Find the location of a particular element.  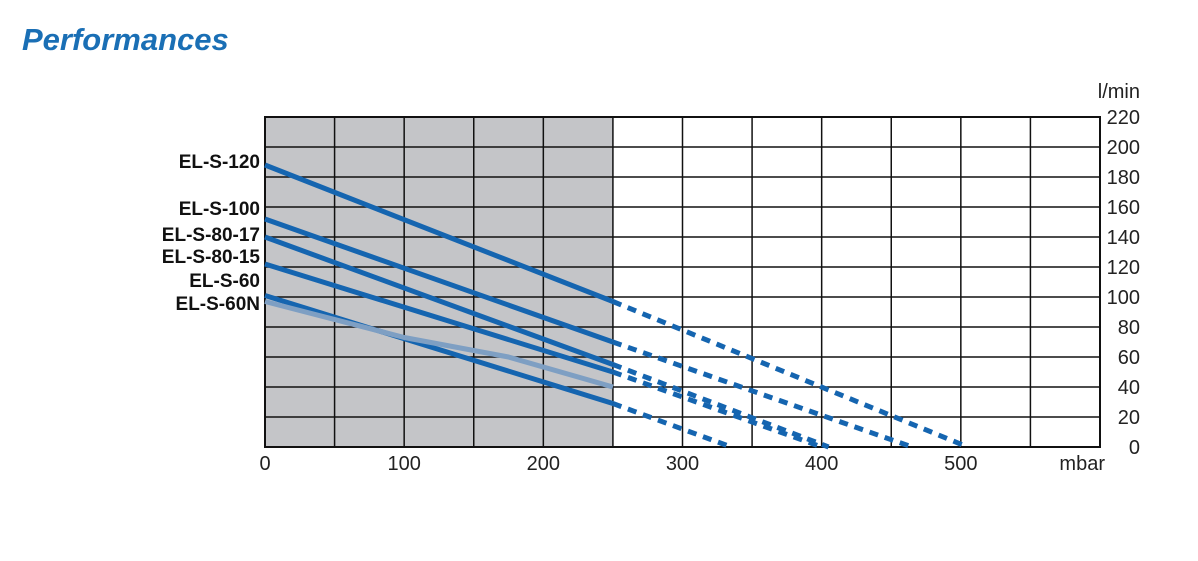

y-tick-label: 100 is located at coordinates (1123, 298).